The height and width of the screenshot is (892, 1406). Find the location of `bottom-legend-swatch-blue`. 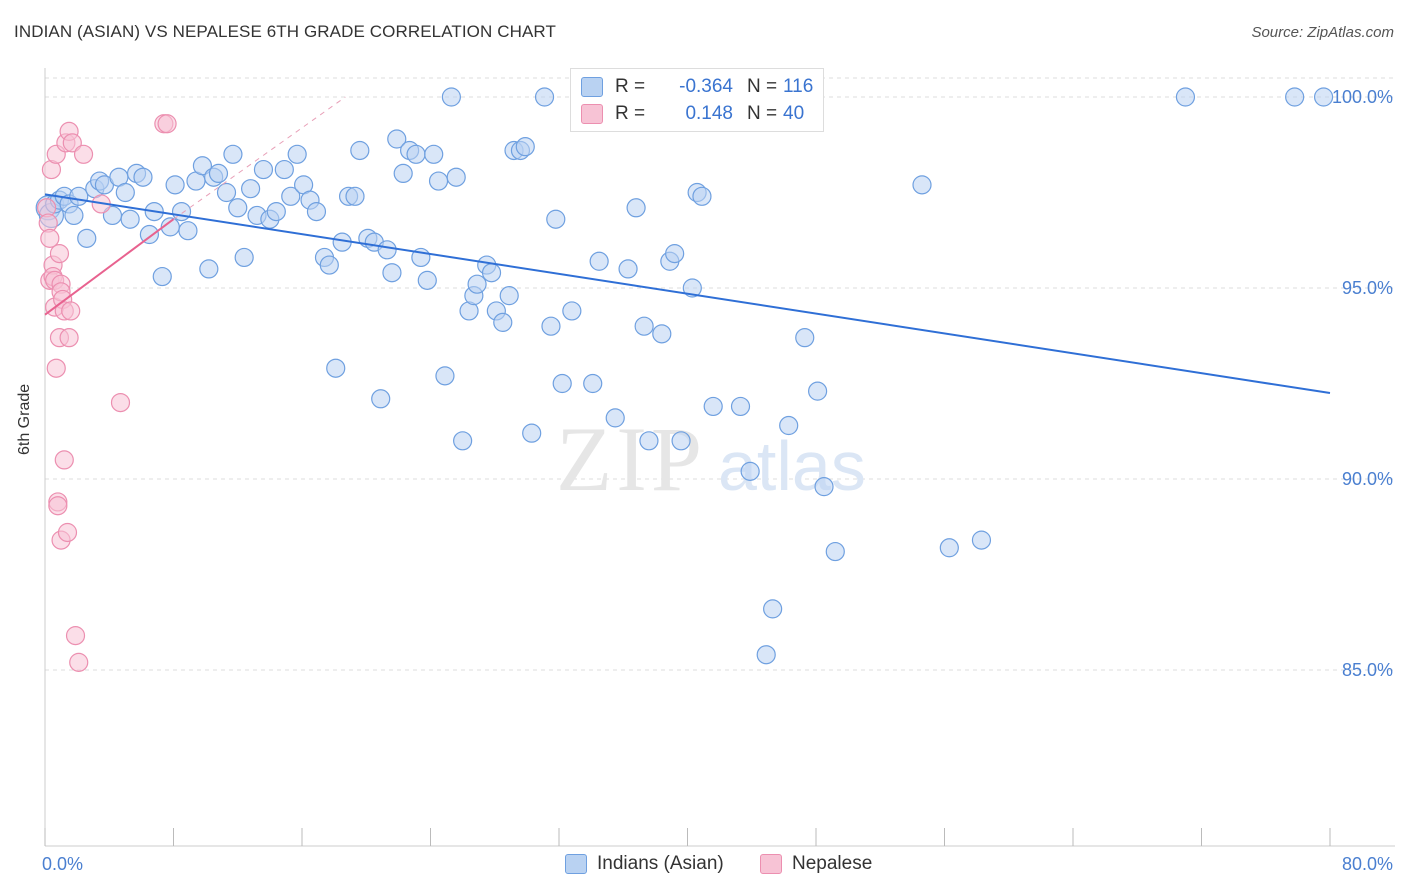

bottom-legend-swatch-blue is located at coordinates (576, 864).